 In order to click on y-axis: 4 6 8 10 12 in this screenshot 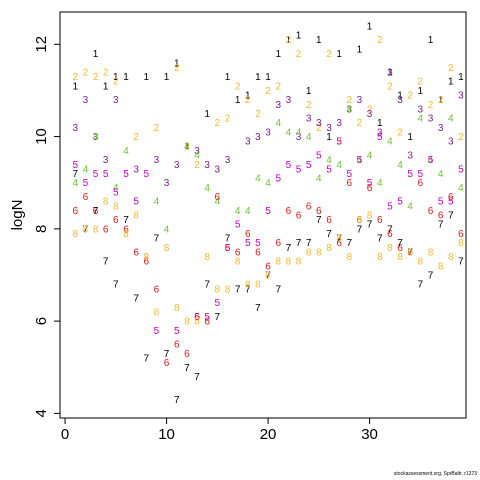, I will do `click(46, 227)`.